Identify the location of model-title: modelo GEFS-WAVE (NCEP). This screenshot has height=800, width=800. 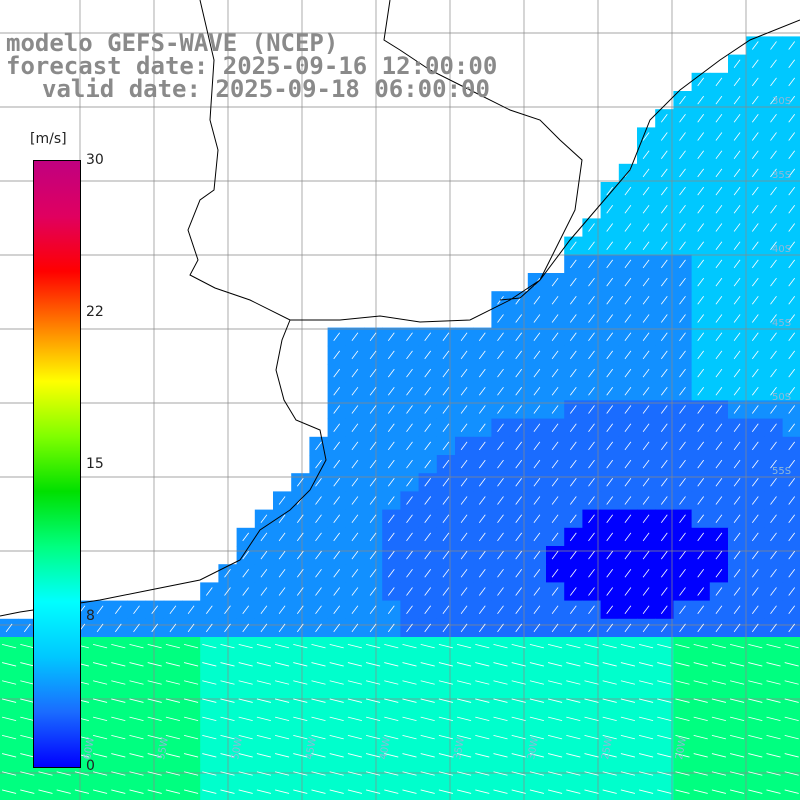
(172, 43).